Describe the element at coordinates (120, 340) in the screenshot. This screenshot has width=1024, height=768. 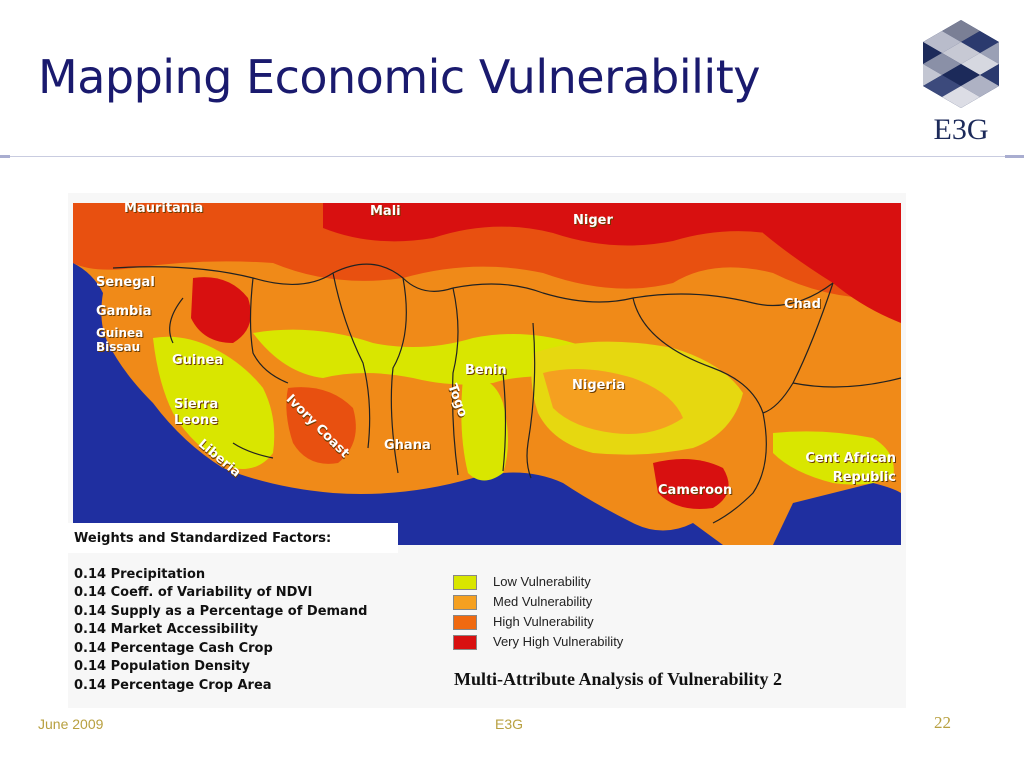
I see `label-guinea-bissau: Guinea Bissau` at that location.